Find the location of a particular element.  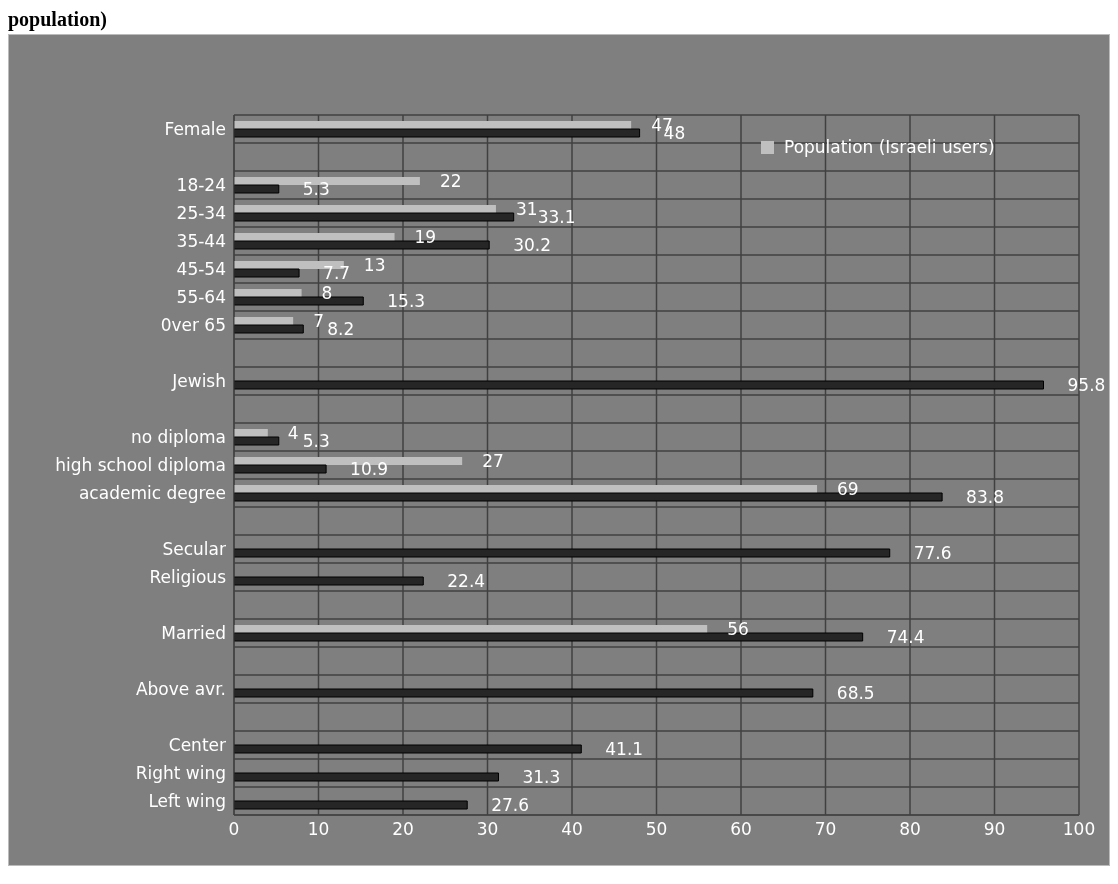

y-tick-label: Married is located at coordinates (193, 633).